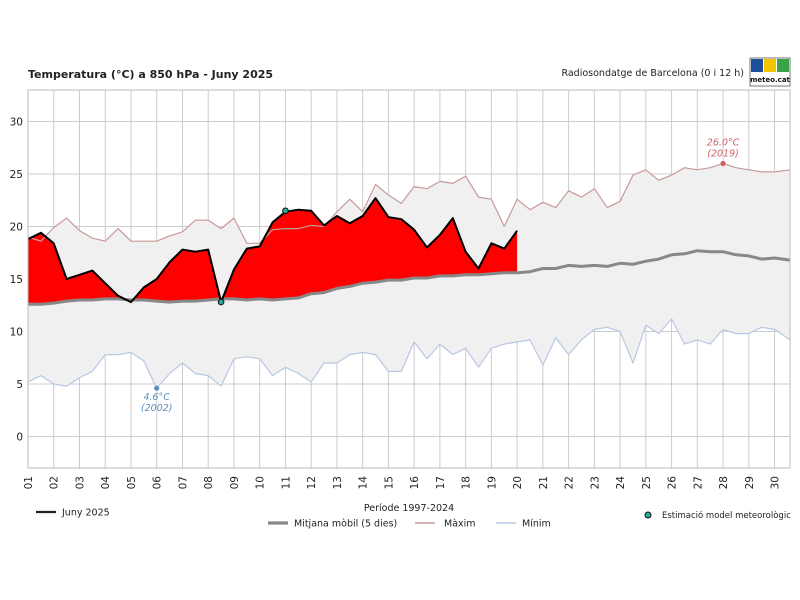 The width and height of the screenshot is (800, 600). Describe the element at coordinates (312, 482) in the screenshot. I see `x-tick-label: 12` at that location.